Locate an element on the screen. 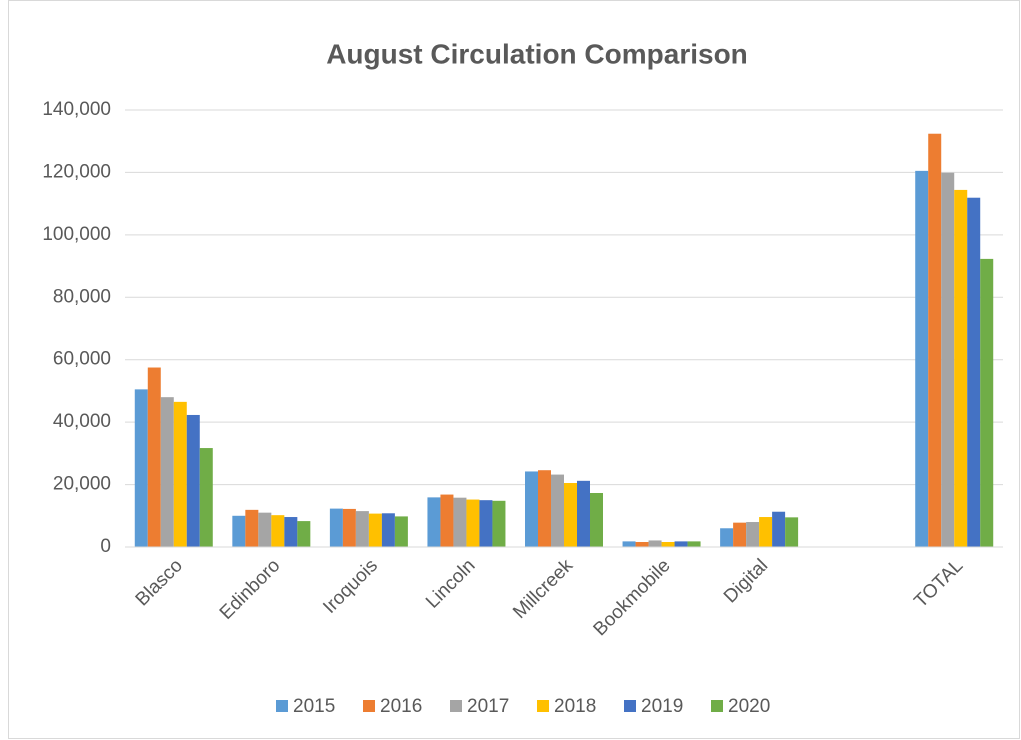 The width and height of the screenshot is (1021, 740). y-tick-label: 40,000 is located at coordinates (82, 421).